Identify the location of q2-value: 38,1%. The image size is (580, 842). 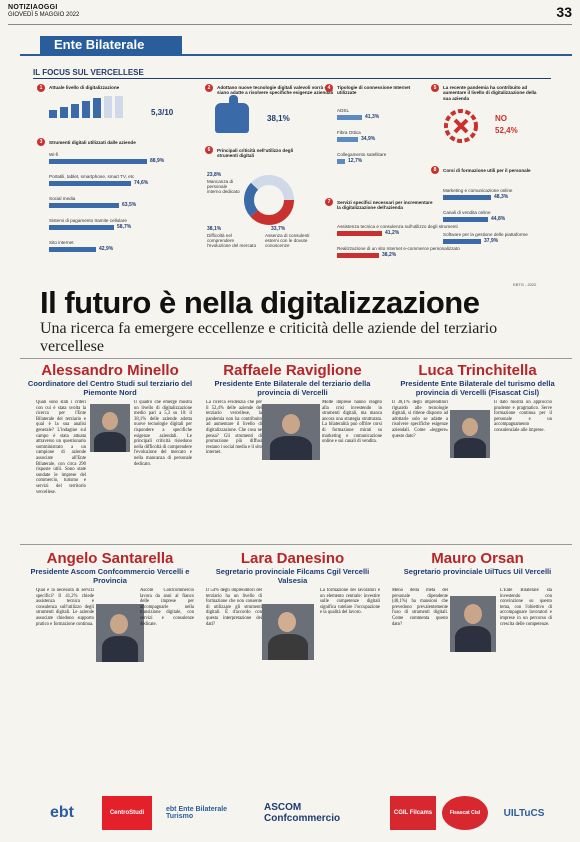
(278, 118).